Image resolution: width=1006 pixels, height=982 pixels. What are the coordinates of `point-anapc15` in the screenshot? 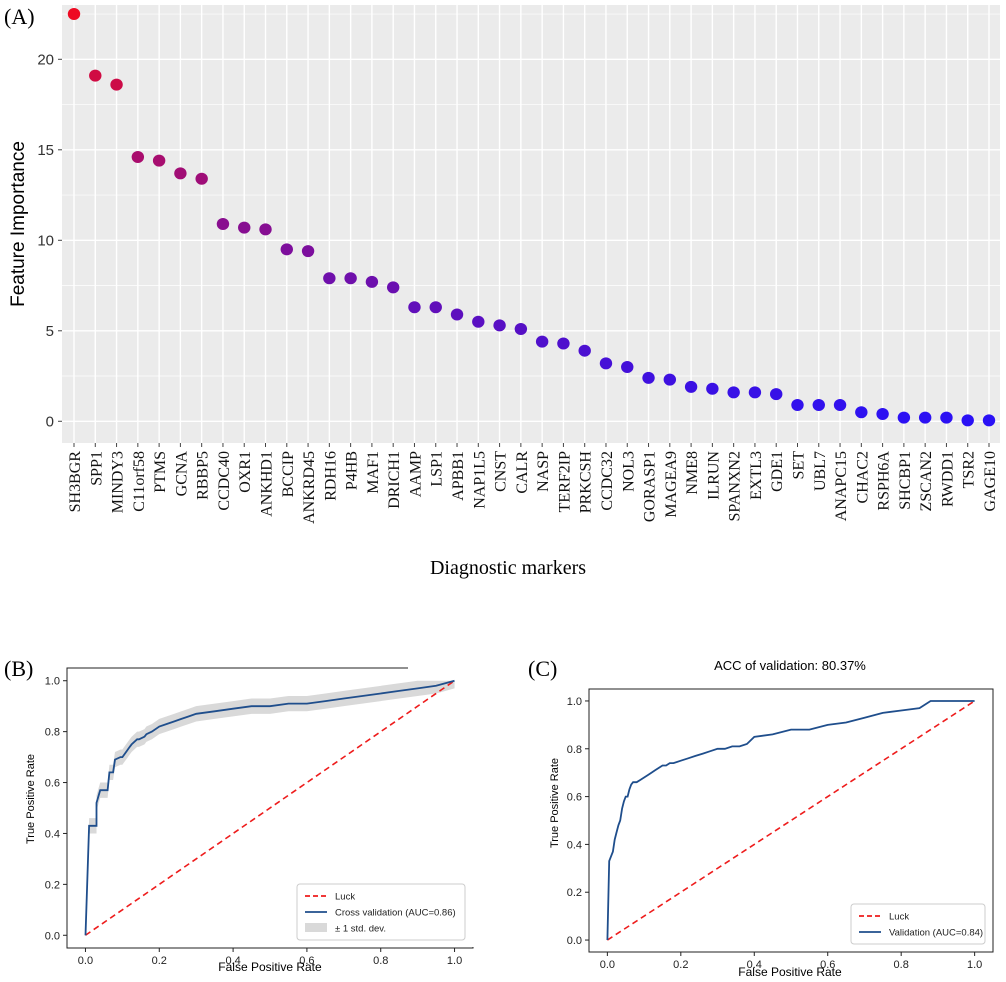 It's located at (840, 404).